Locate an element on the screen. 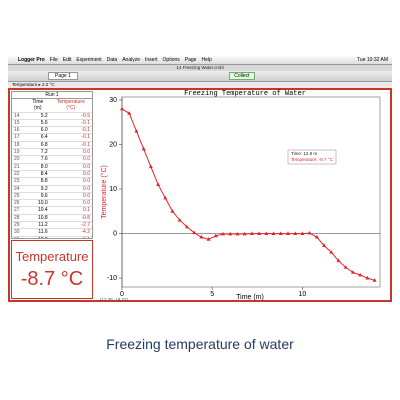 This screenshot has width=400, height=400. graph-title: Freezing Temperature of Water is located at coordinates (245, 94).